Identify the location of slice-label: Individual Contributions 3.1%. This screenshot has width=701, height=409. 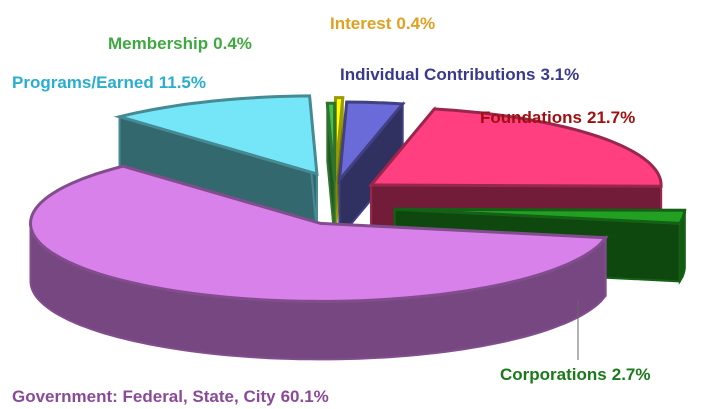
(459, 74).